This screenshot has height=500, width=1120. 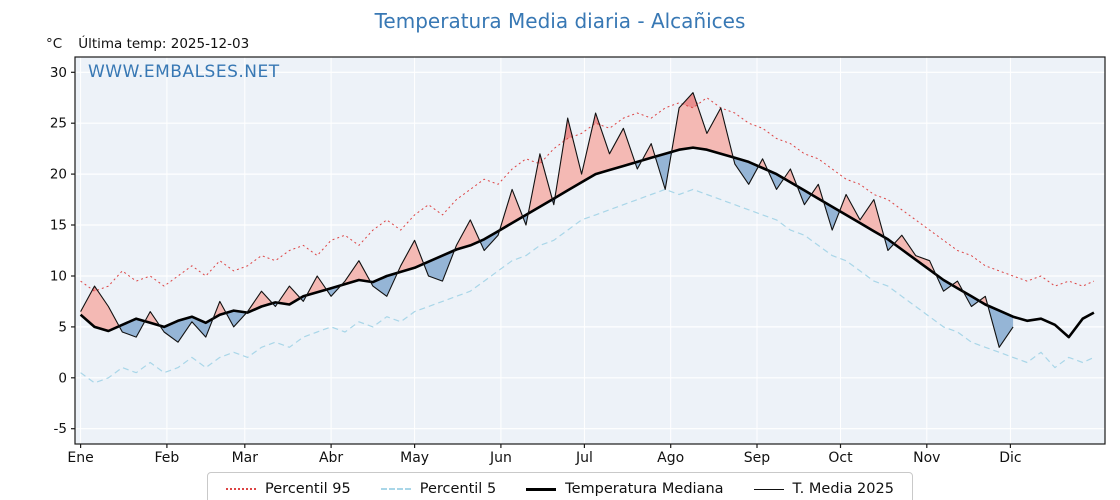 What do you see at coordinates (840, 458) in the screenshot?
I see `x-tick-label: Oct` at bounding box center [840, 458].